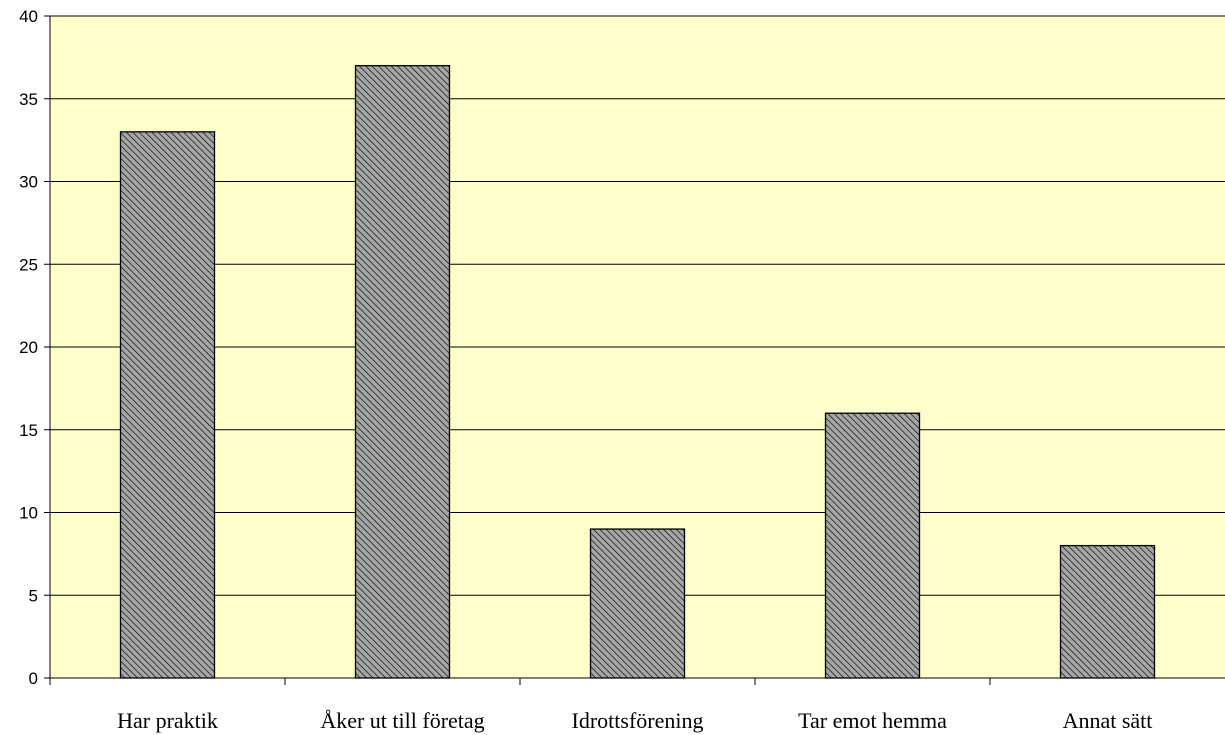 The height and width of the screenshot is (735, 1225). I want to click on y-tick-label: 40, so click(28, 16).